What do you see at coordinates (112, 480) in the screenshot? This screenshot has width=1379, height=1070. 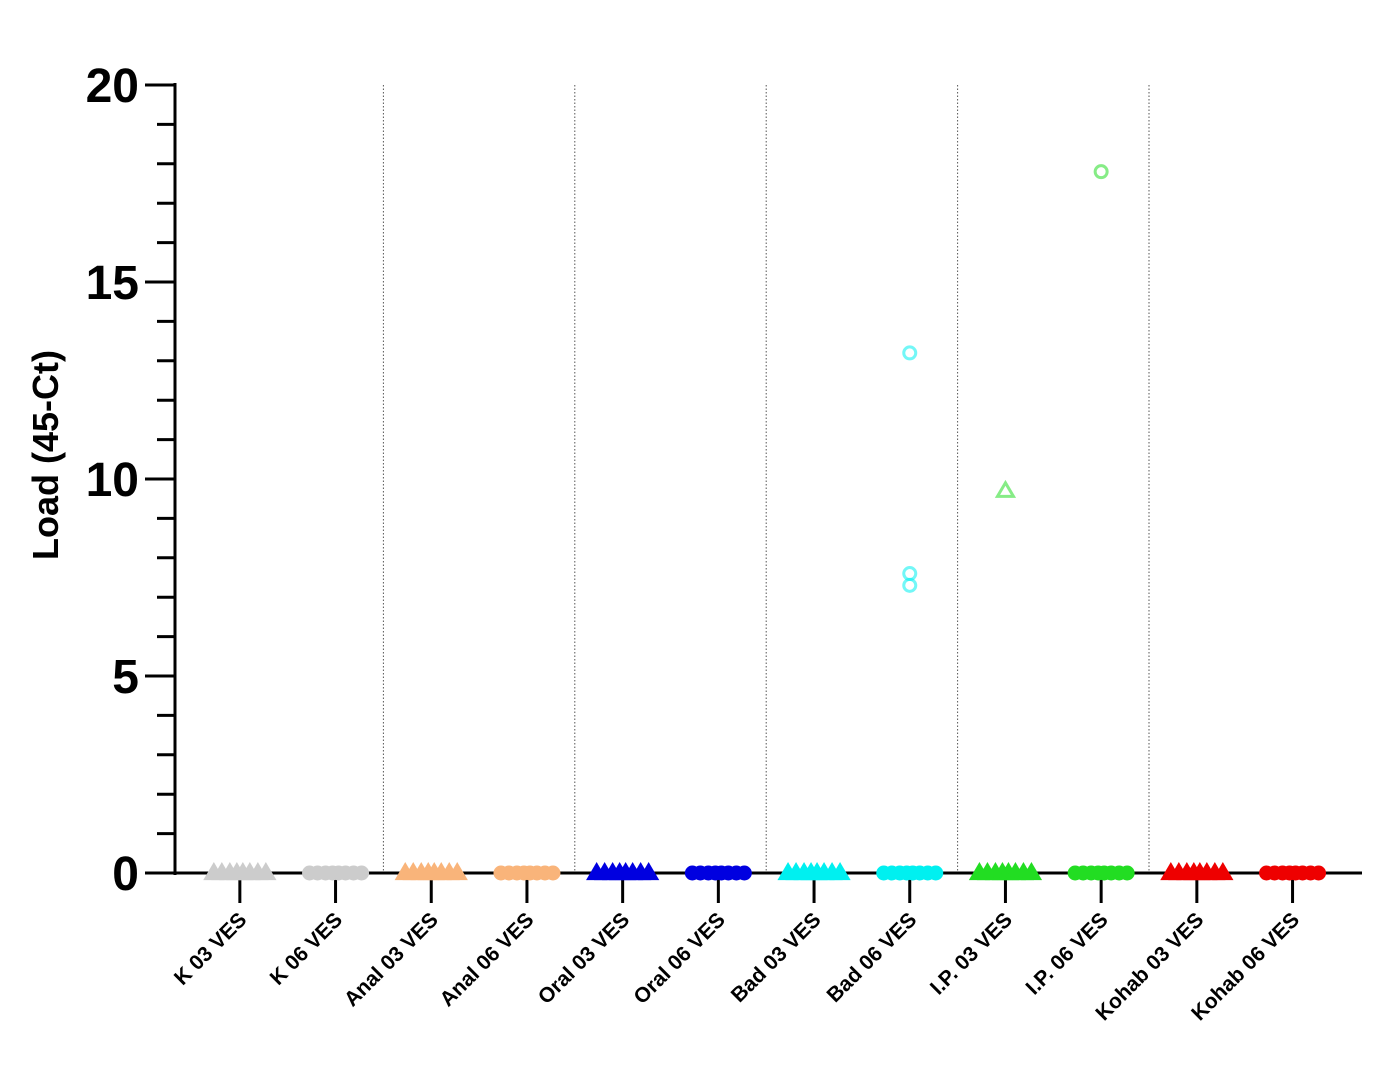 I see `y-tick-label: 10` at bounding box center [112, 480].